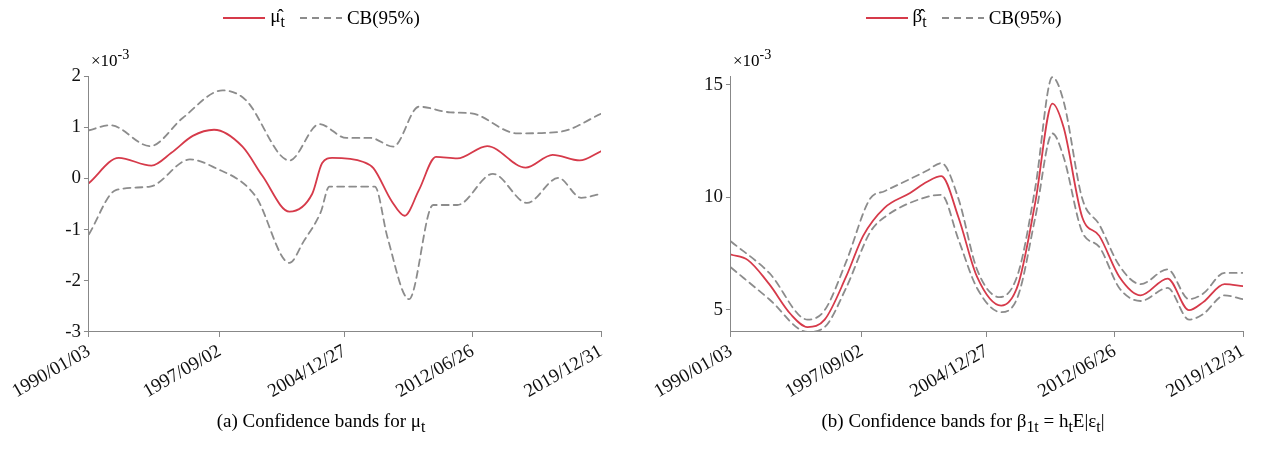  Describe the element at coordinates (713, 83) in the screenshot. I see `y-tick-label: 15` at that location.